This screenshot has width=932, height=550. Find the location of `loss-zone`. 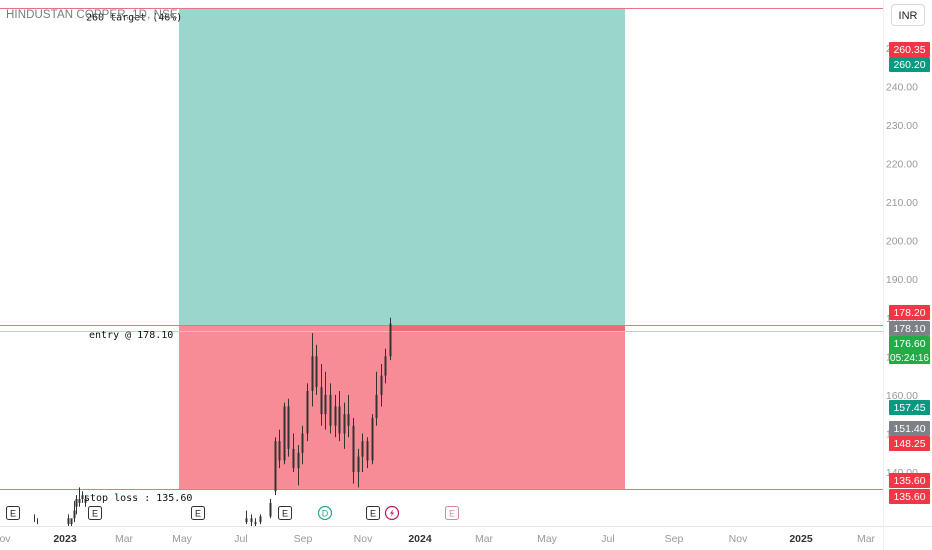

loss-zone is located at coordinates (402, 407).